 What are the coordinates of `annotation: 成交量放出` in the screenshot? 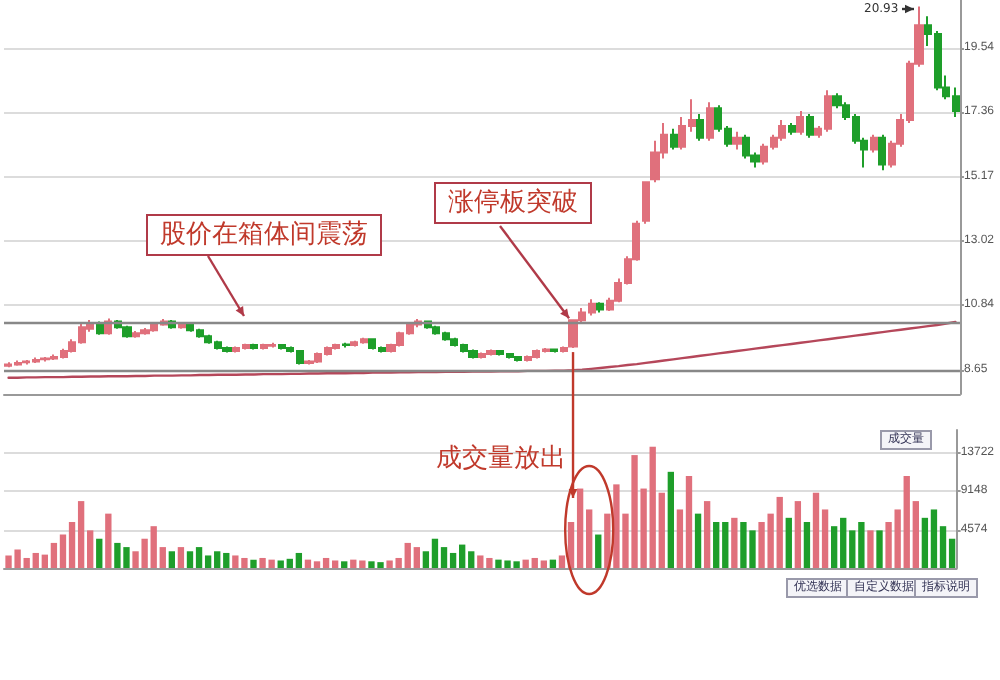 It's located at (501, 459).